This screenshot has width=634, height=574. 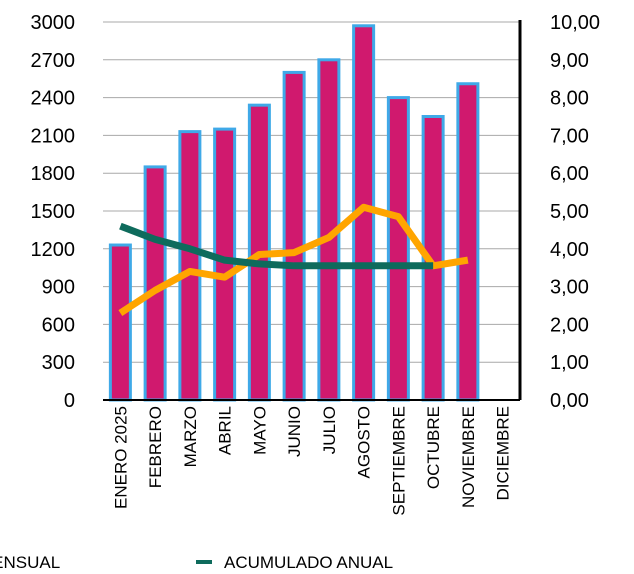 I want to click on left-tick-label: 900, so click(x=58, y=288).